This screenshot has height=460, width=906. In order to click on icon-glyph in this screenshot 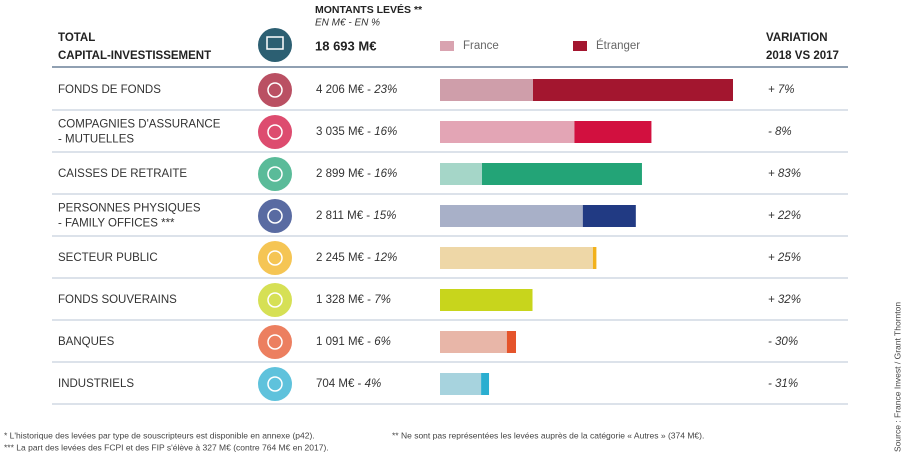, I will do `click(275, 43)`.